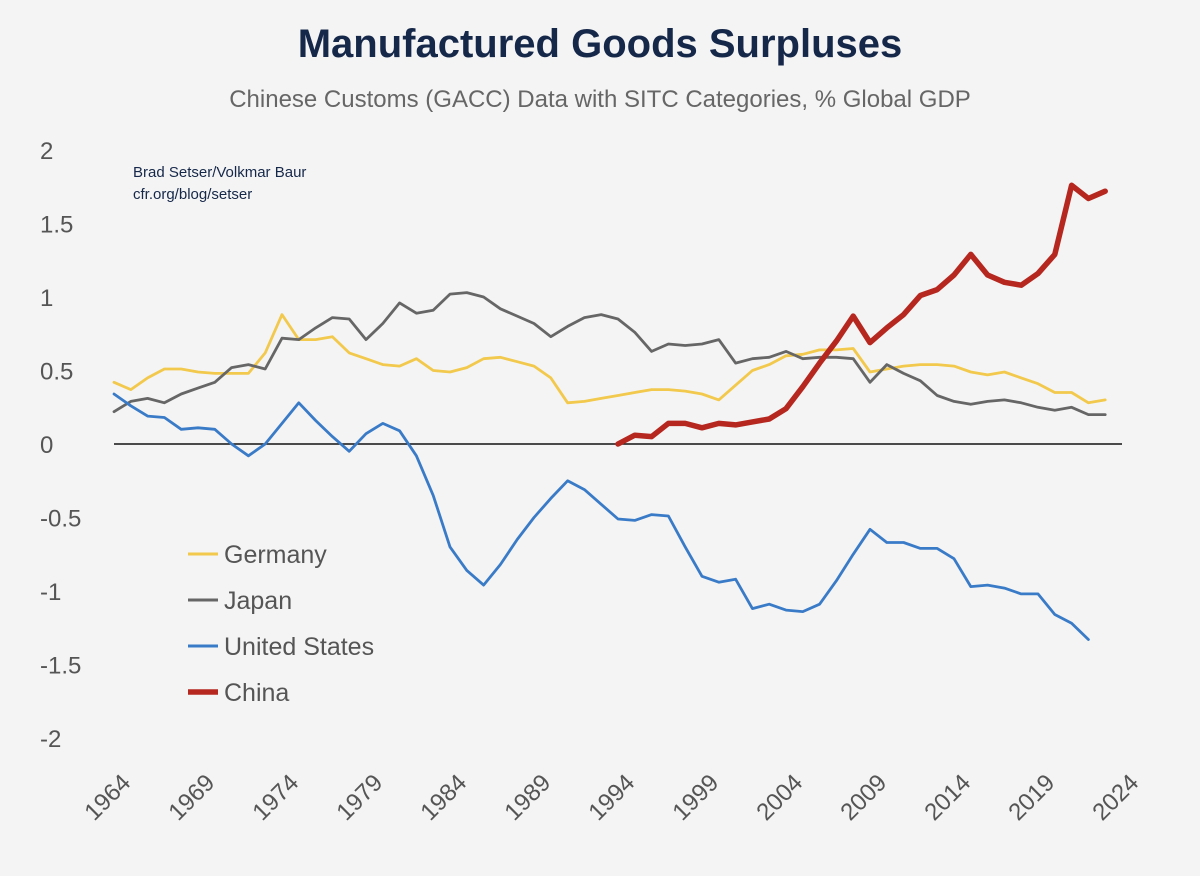 The height and width of the screenshot is (876, 1200). Describe the element at coordinates (299, 647) in the screenshot. I see `legend-label: United States` at that location.